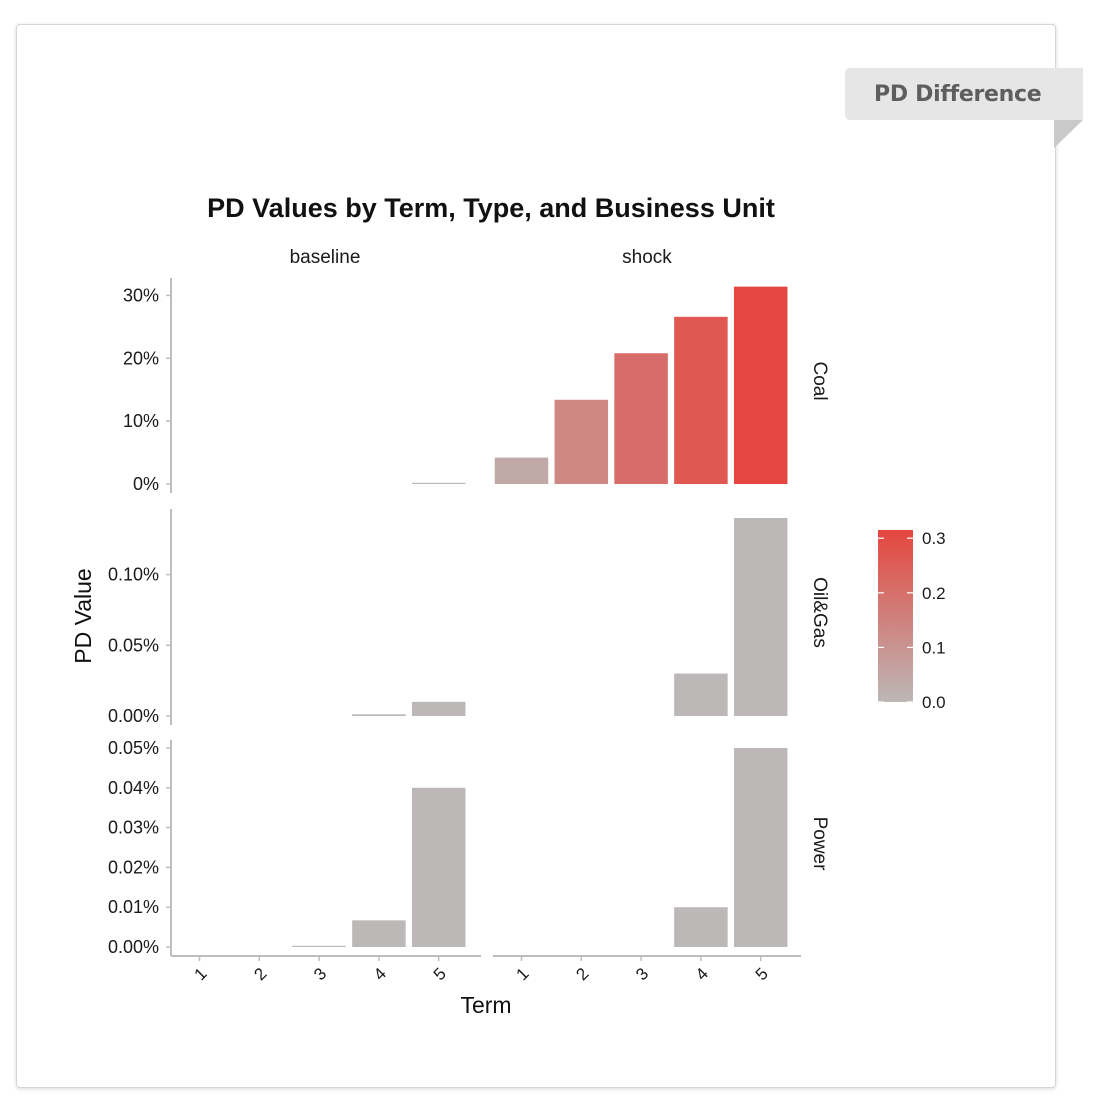 The image size is (1094, 1098). What do you see at coordinates (325, 257) in the screenshot?
I see `column-strip-baseline: baseline` at bounding box center [325, 257].